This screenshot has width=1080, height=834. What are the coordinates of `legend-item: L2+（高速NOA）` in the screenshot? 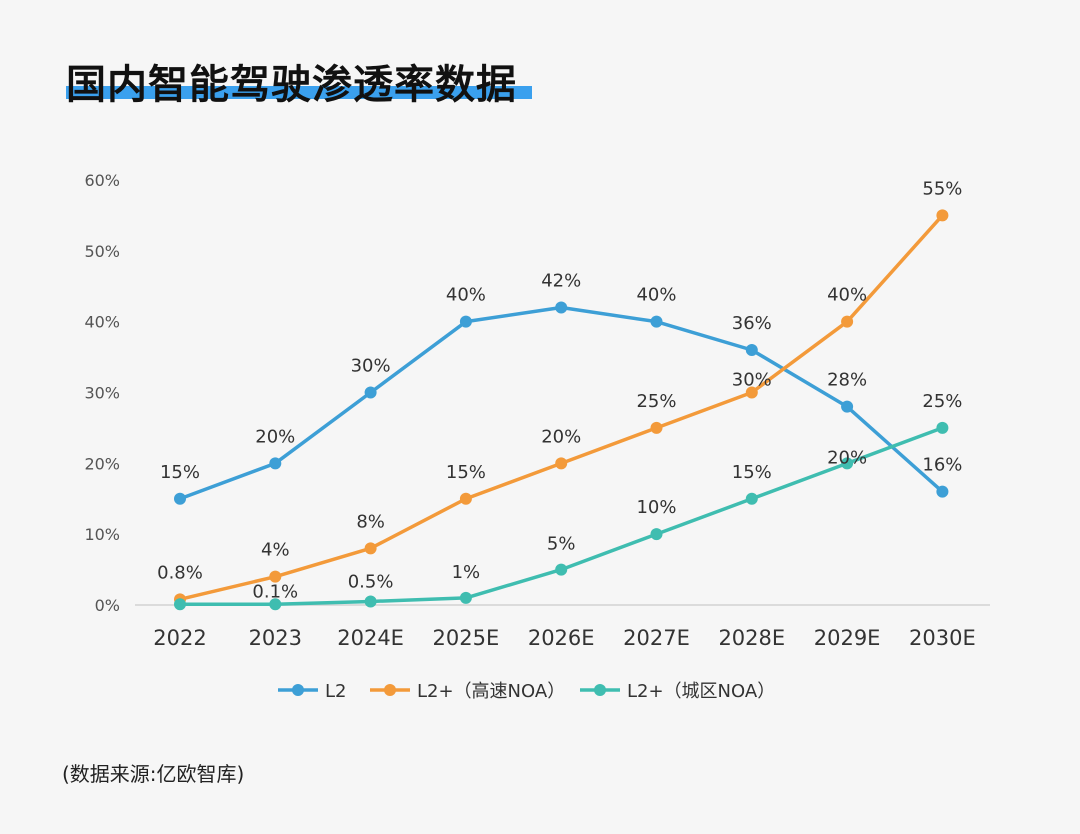 It's located at (467, 691).